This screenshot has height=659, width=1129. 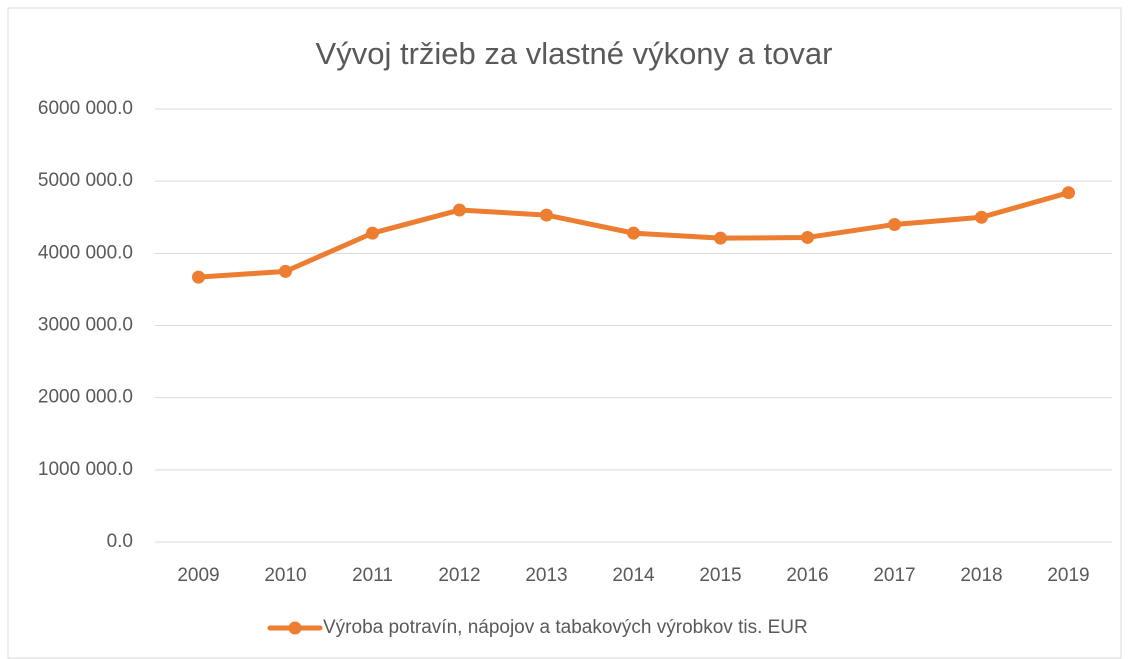 What do you see at coordinates (459, 575) in the screenshot?
I see `x-tick-label: 2012` at bounding box center [459, 575].